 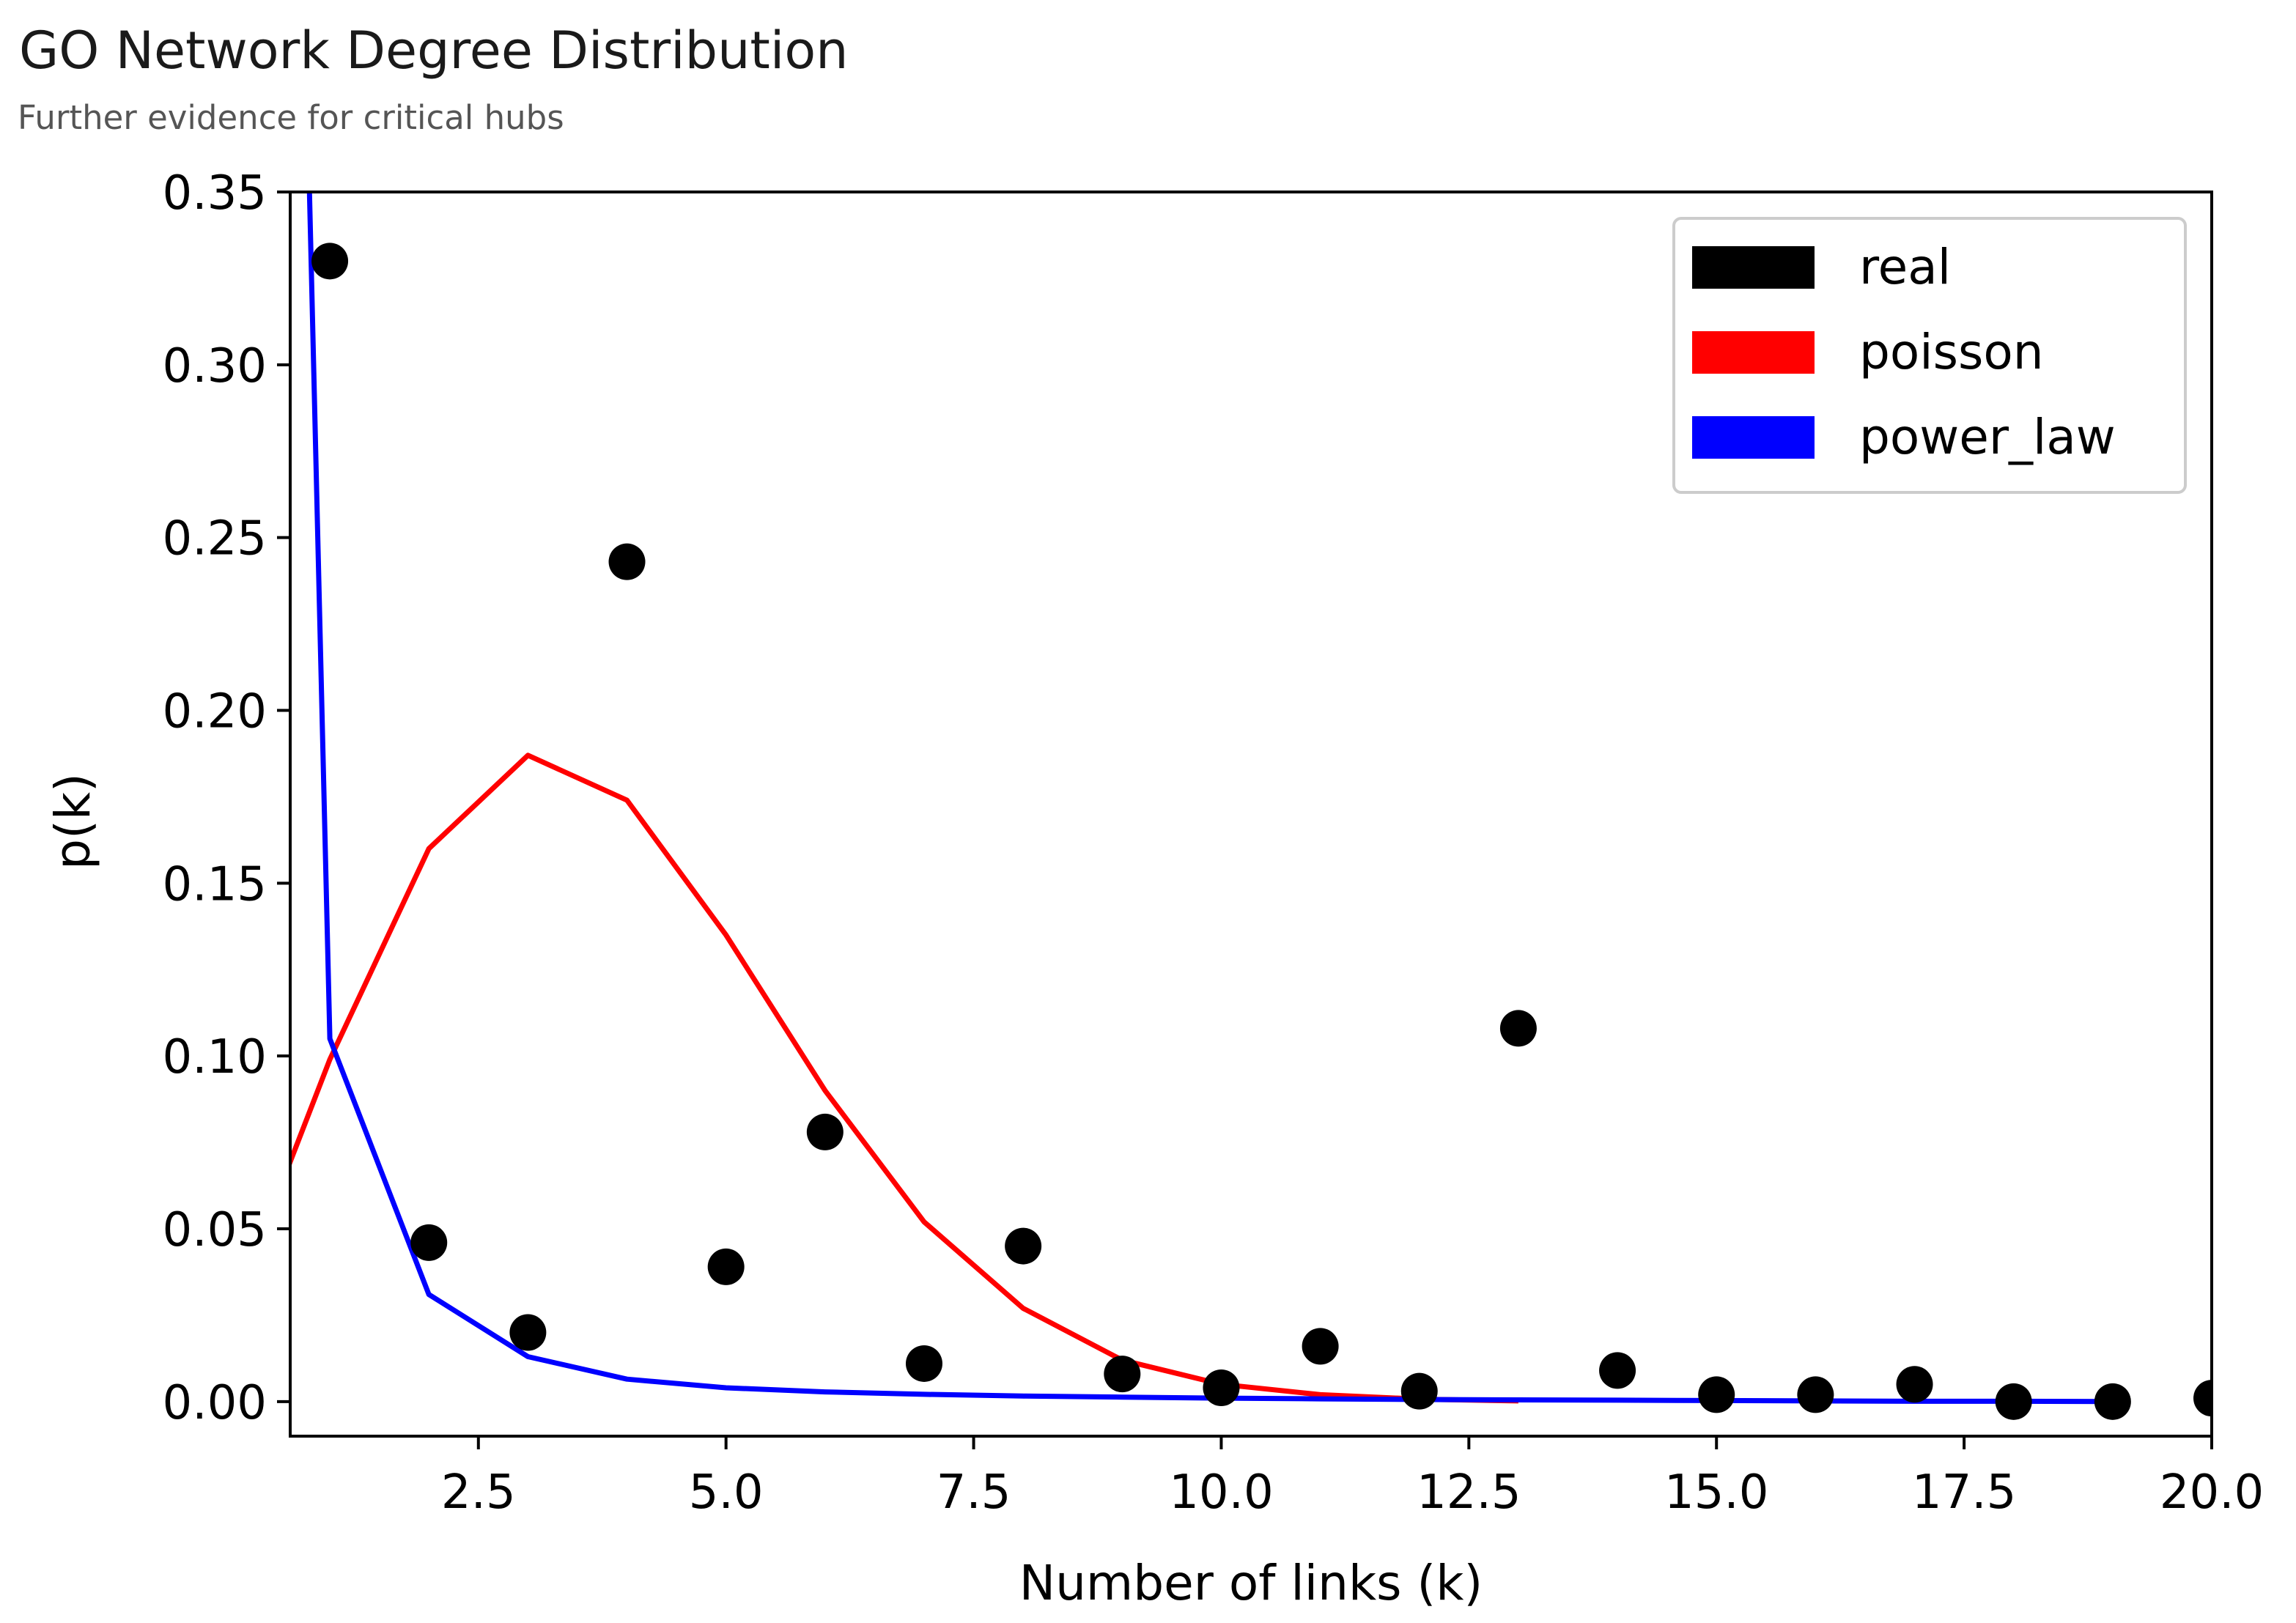 What do you see at coordinates (291, 118) in the screenshot?
I see `chart-subtitle: Further evidence for critical hubs` at bounding box center [291, 118].